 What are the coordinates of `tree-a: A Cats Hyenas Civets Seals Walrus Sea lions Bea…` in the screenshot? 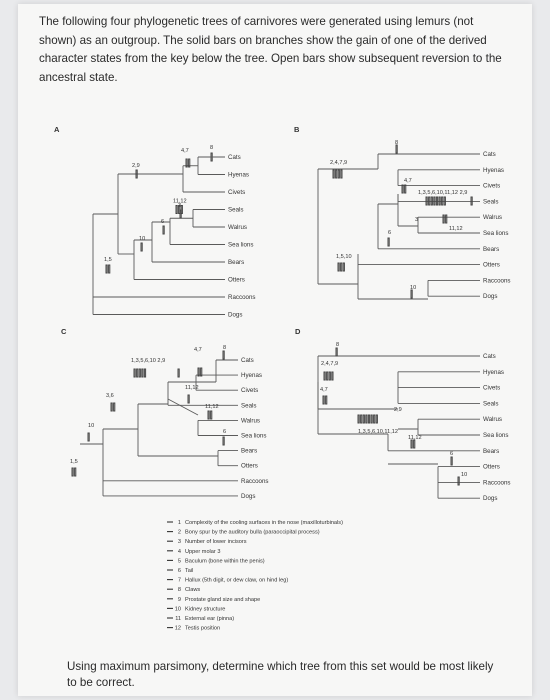 It's located at (155, 222).